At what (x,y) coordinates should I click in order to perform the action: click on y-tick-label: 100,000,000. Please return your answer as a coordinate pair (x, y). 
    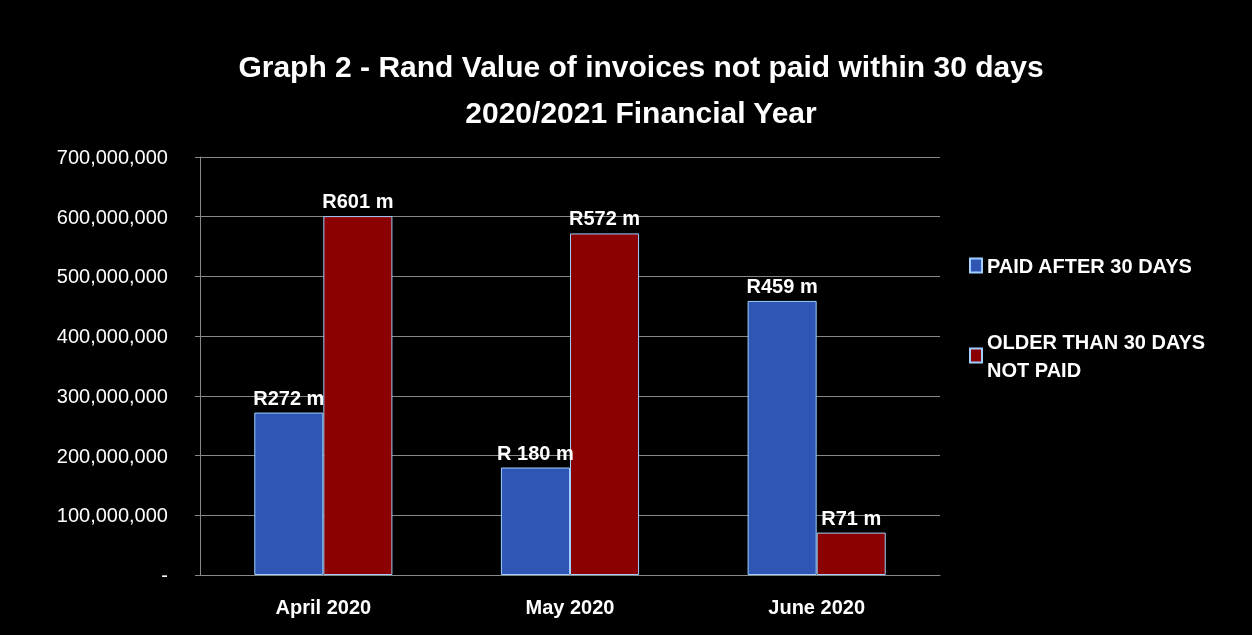
    Looking at the image, I should click on (112, 515).